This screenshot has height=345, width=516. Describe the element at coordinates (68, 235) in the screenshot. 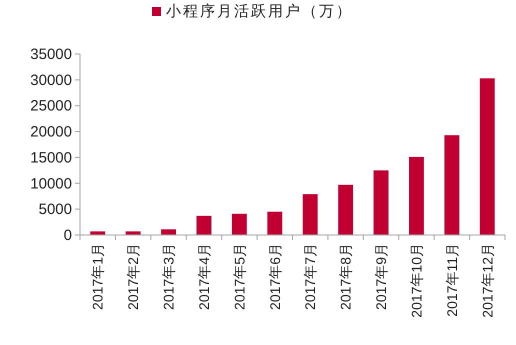

I see `y-tick-label: 0` at that location.